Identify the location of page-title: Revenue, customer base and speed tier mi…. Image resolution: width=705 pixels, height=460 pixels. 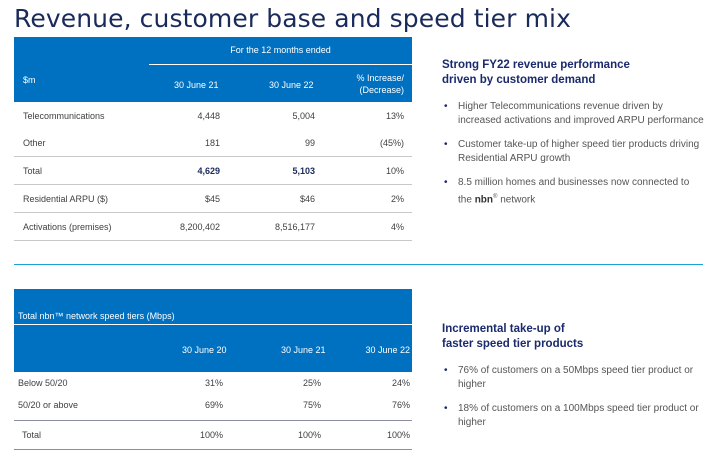
(292, 18).